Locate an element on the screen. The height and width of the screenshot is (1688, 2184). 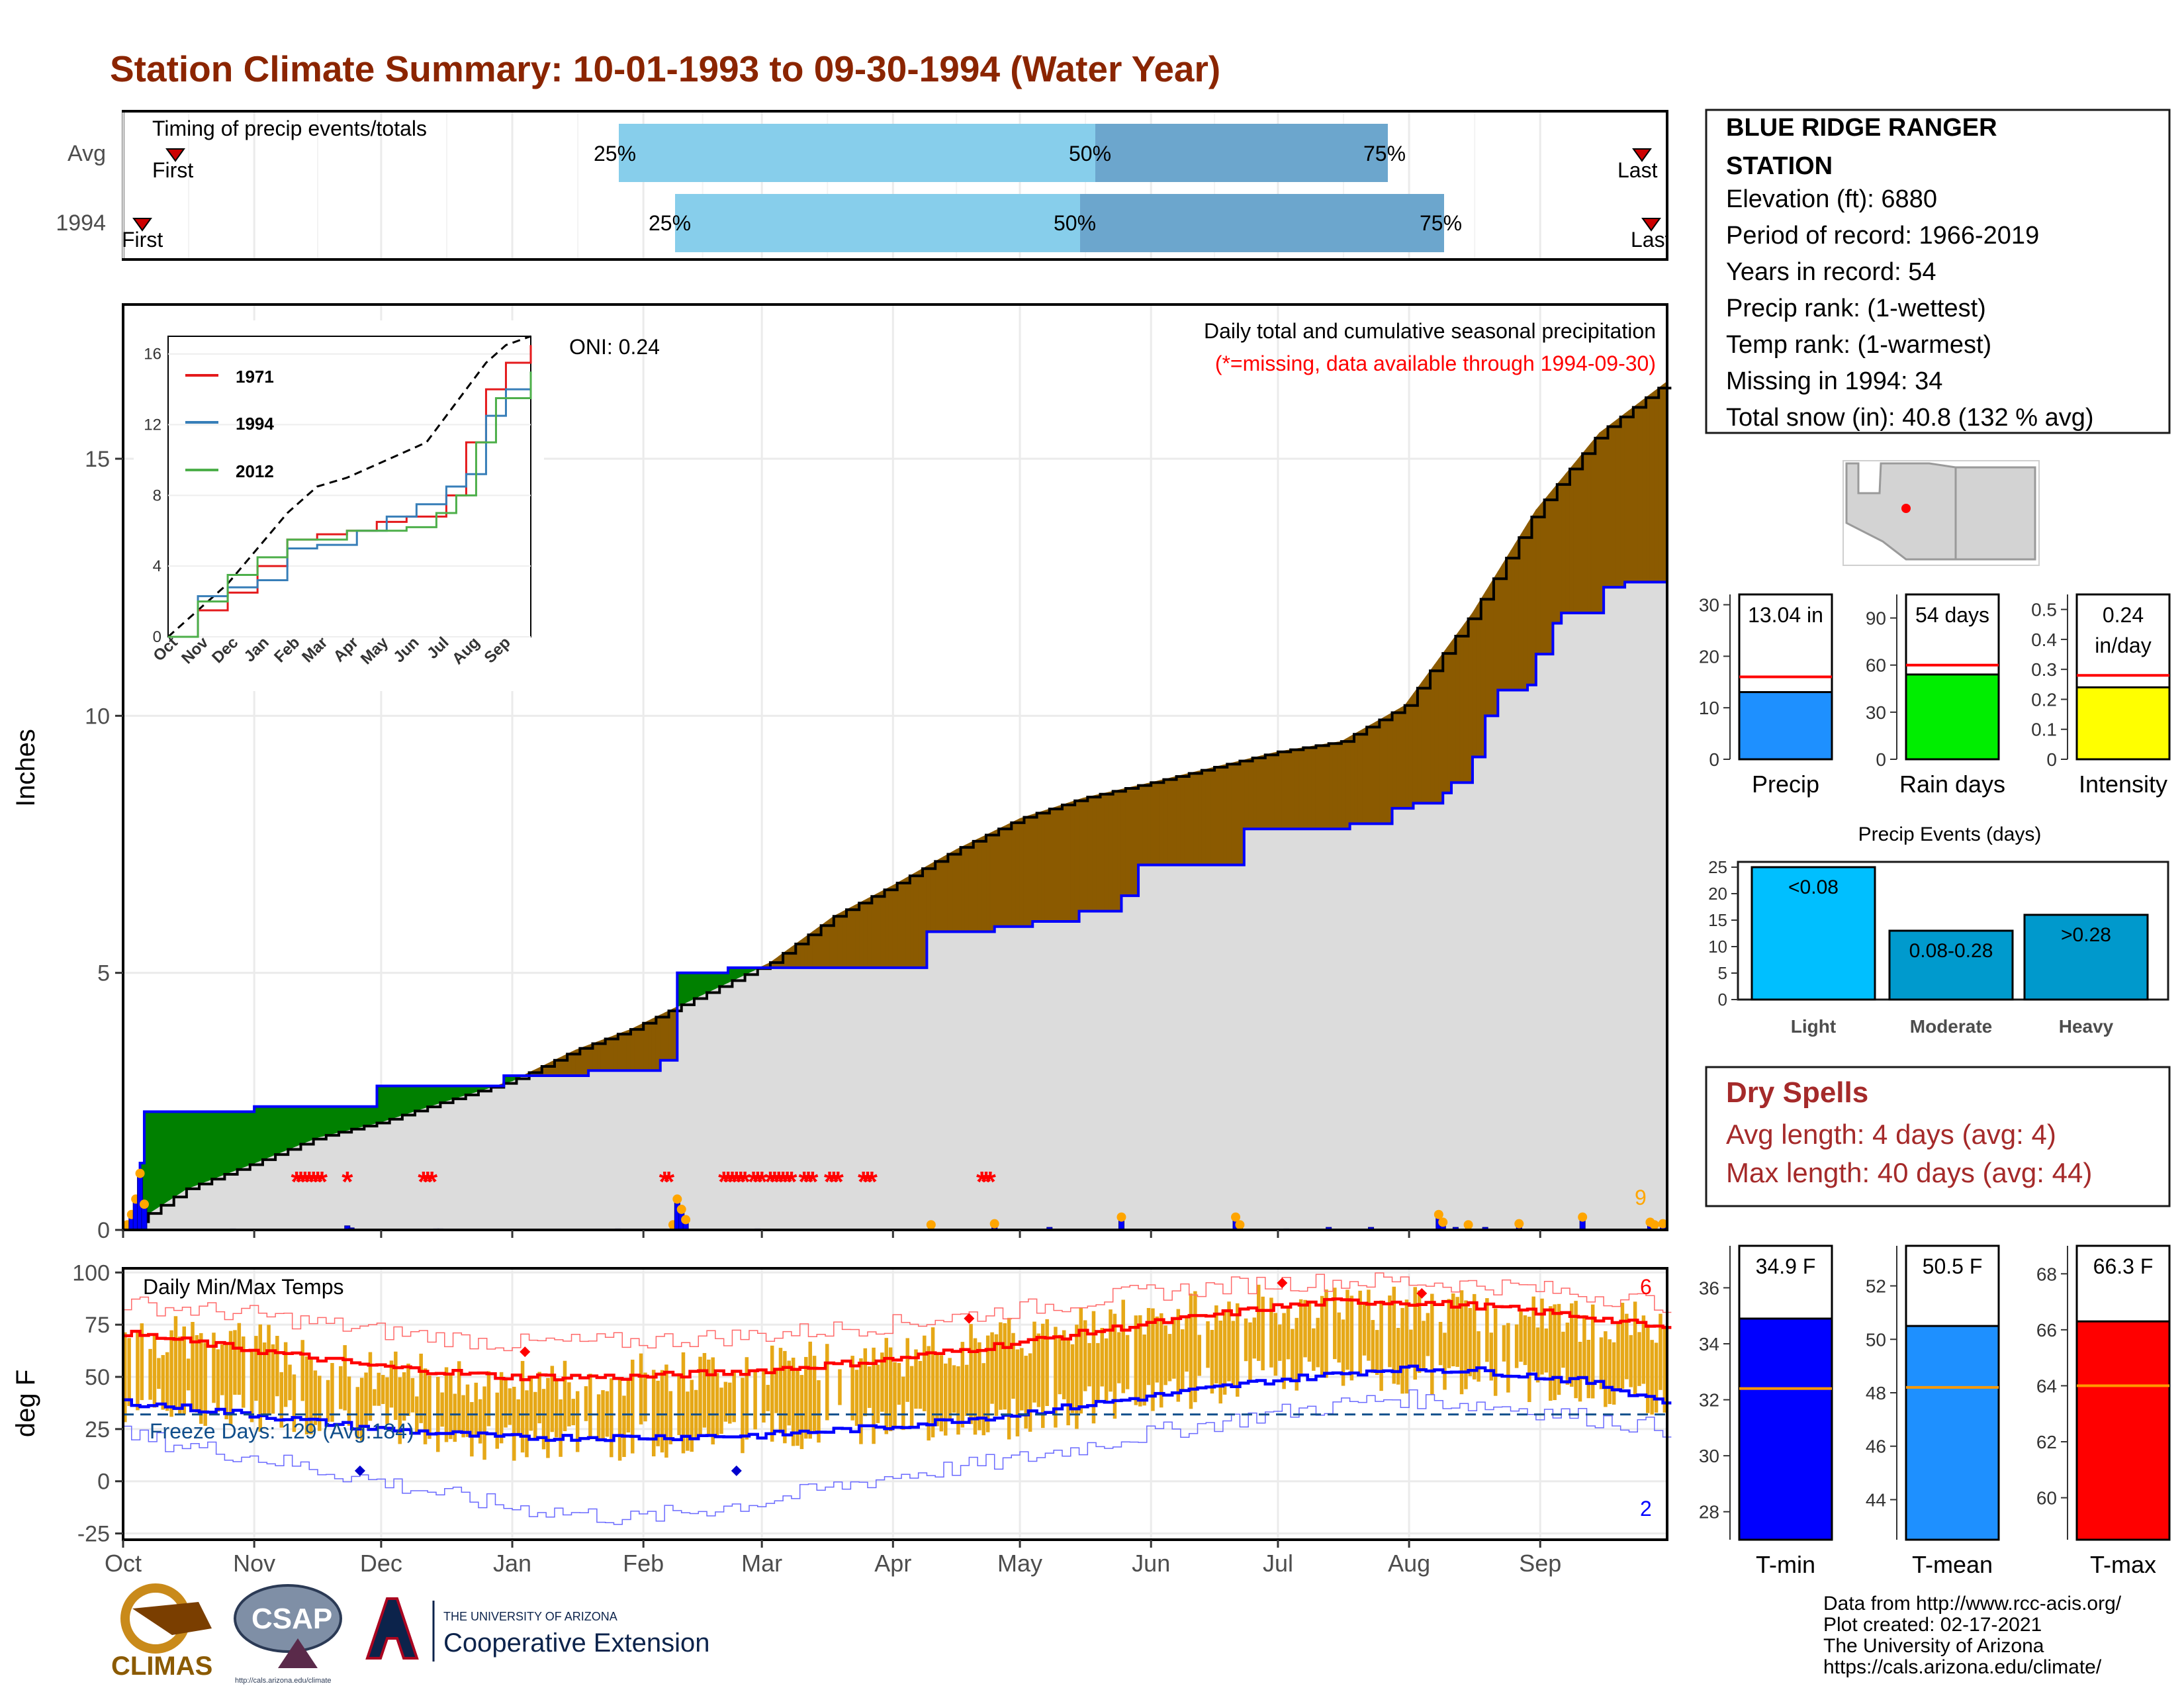
events-tick-label: 10 is located at coordinates (1718, 947).